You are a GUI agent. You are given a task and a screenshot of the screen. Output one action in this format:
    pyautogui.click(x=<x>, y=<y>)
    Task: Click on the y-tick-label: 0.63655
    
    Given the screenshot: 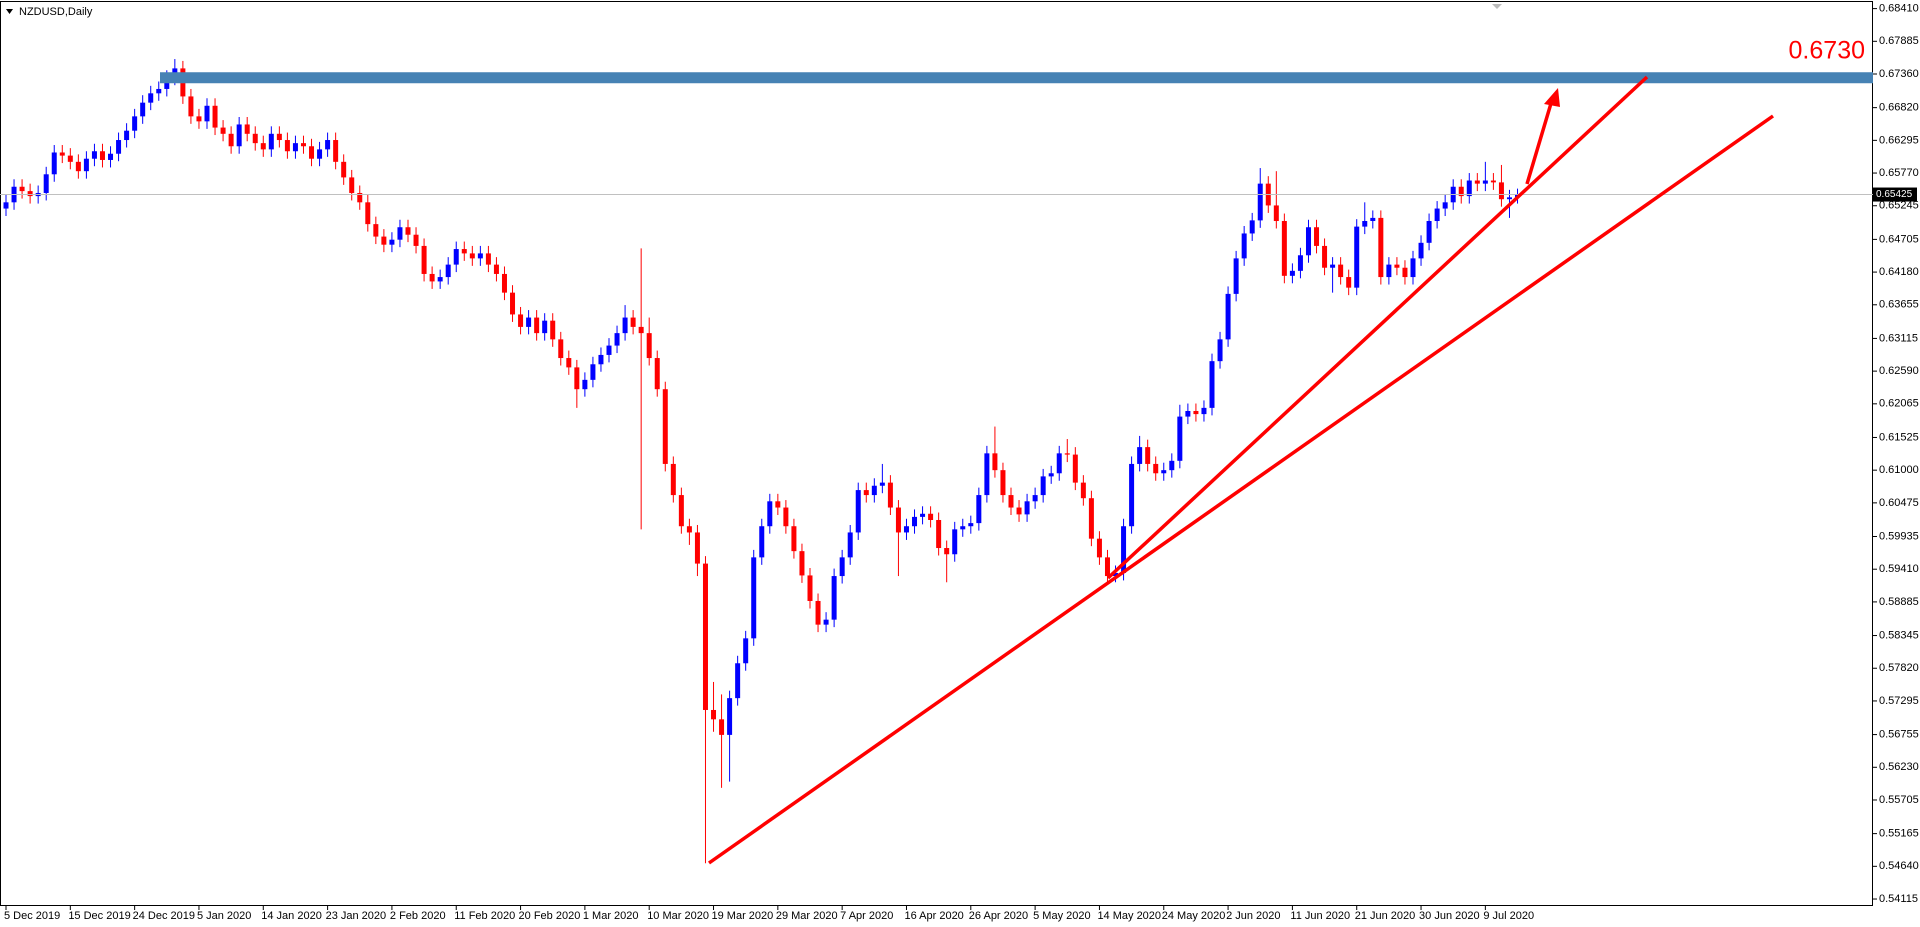 What is the action you would take?
    pyautogui.click(x=1899, y=305)
    